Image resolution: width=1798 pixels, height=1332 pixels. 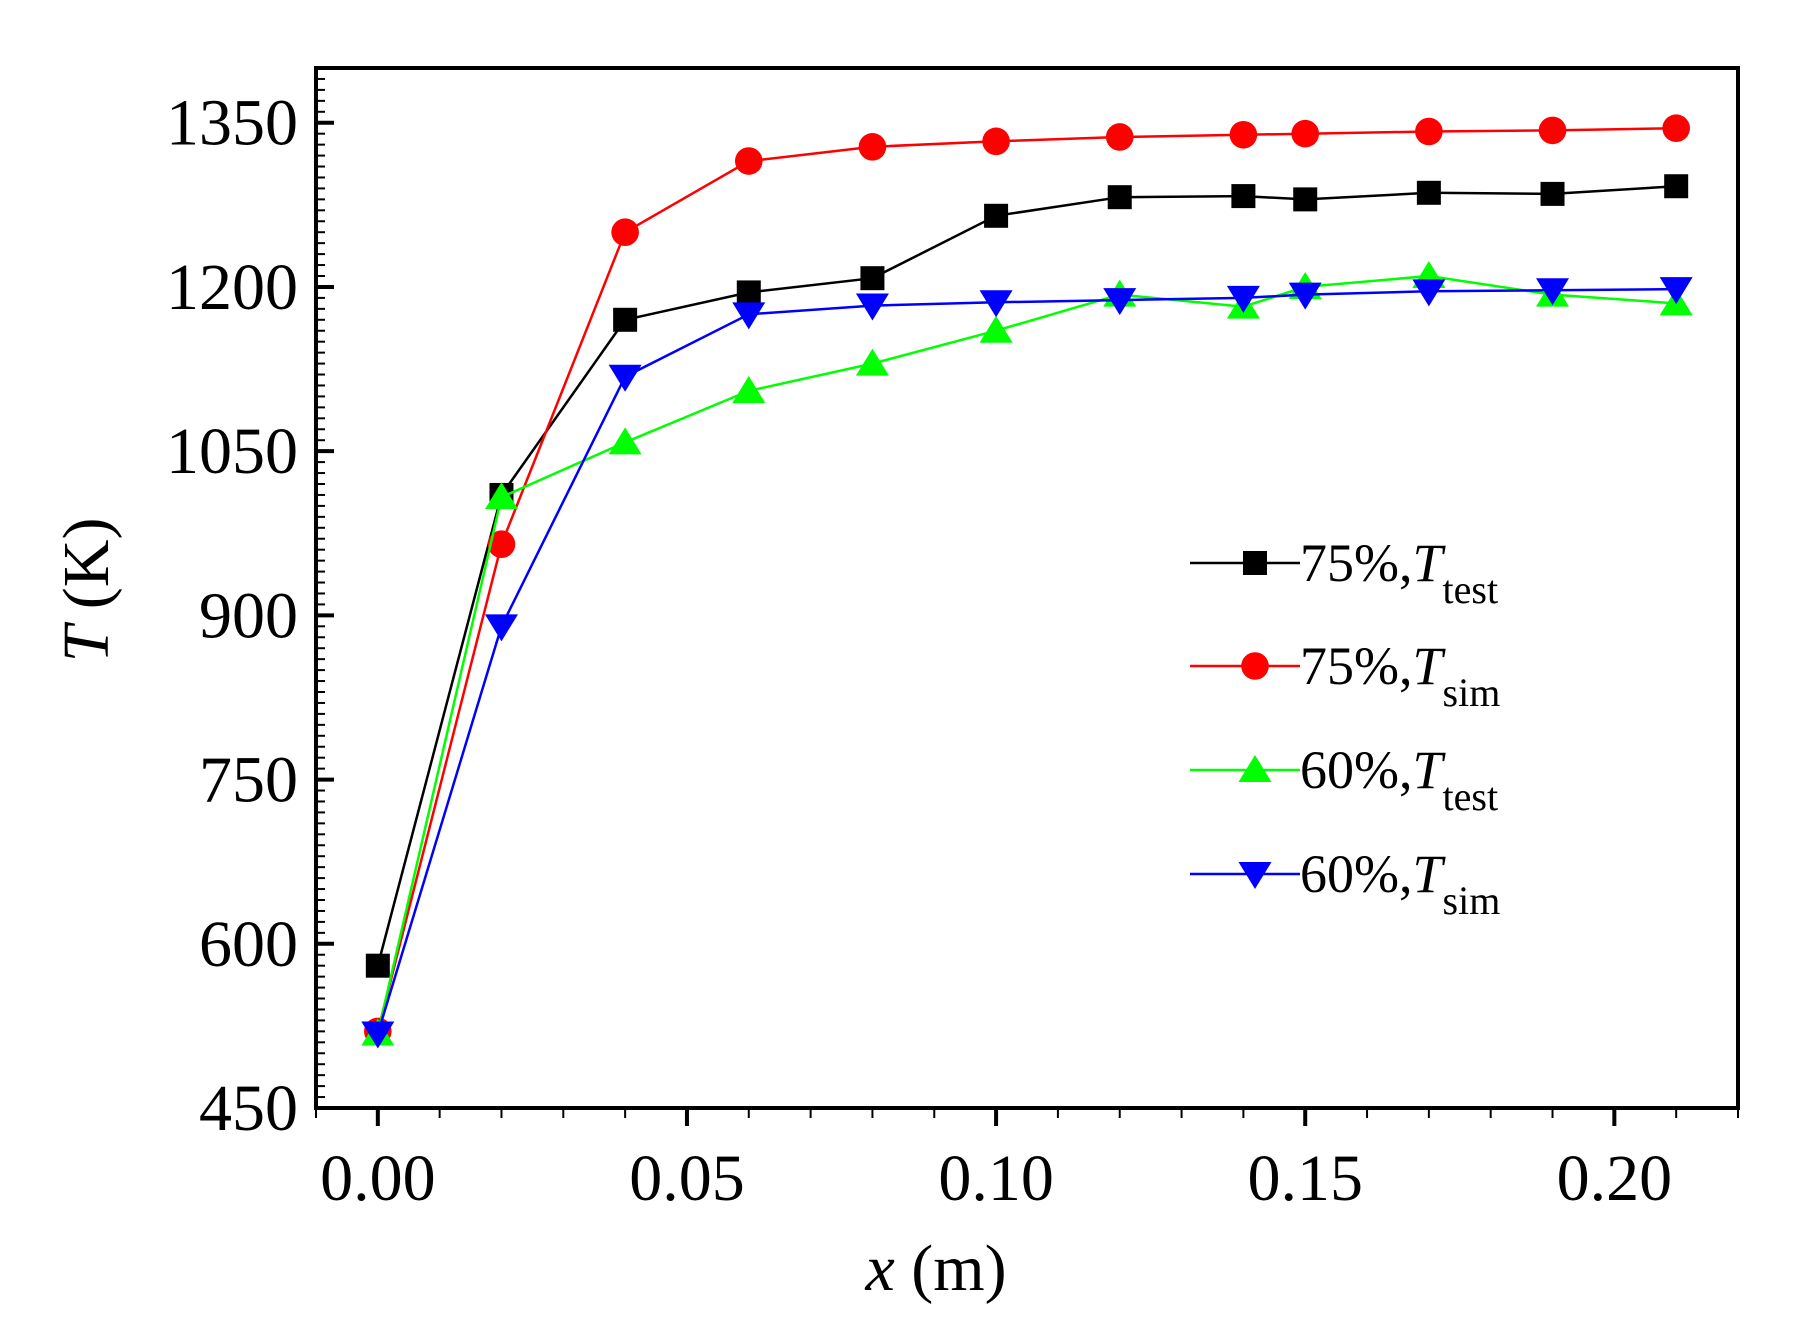 I want to click on legend-item-3: 60%,Tsim, so click(x=1345, y=883).